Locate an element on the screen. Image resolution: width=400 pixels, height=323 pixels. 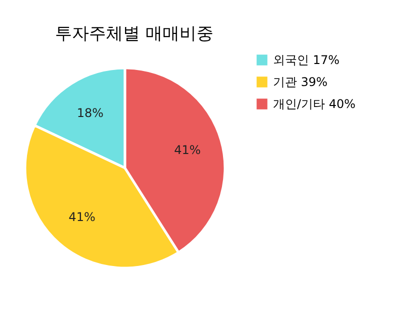
legend-label: 기관 39% is located at coordinates (300, 82).